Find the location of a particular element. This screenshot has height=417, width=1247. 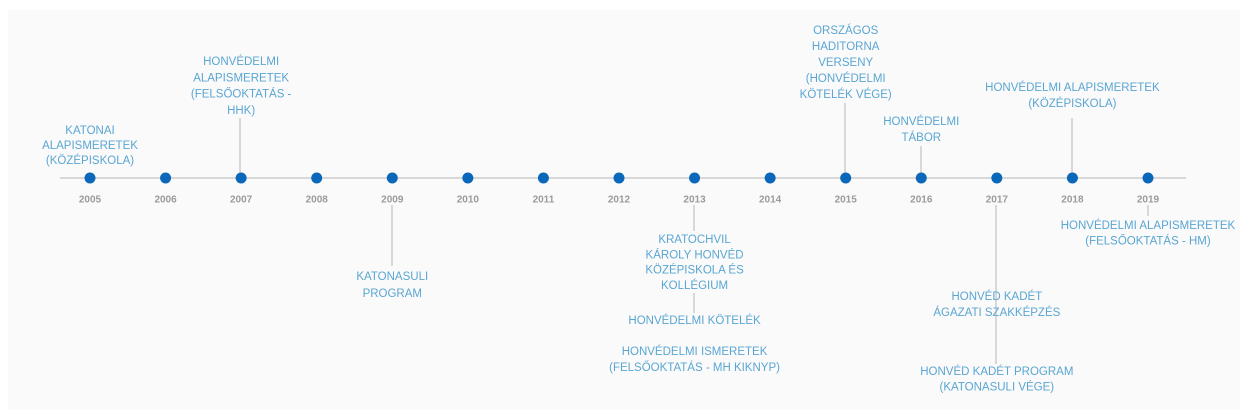

year-label: 2013 is located at coordinates (694, 200).